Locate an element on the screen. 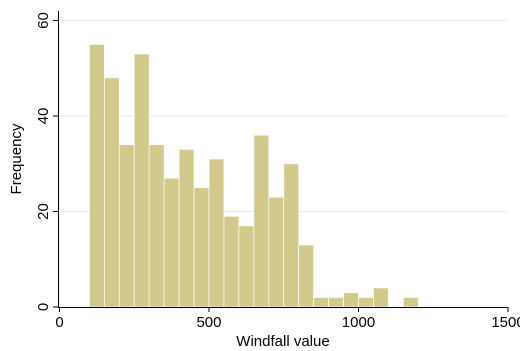  y-tick-label: 40 is located at coordinates (43, 116).